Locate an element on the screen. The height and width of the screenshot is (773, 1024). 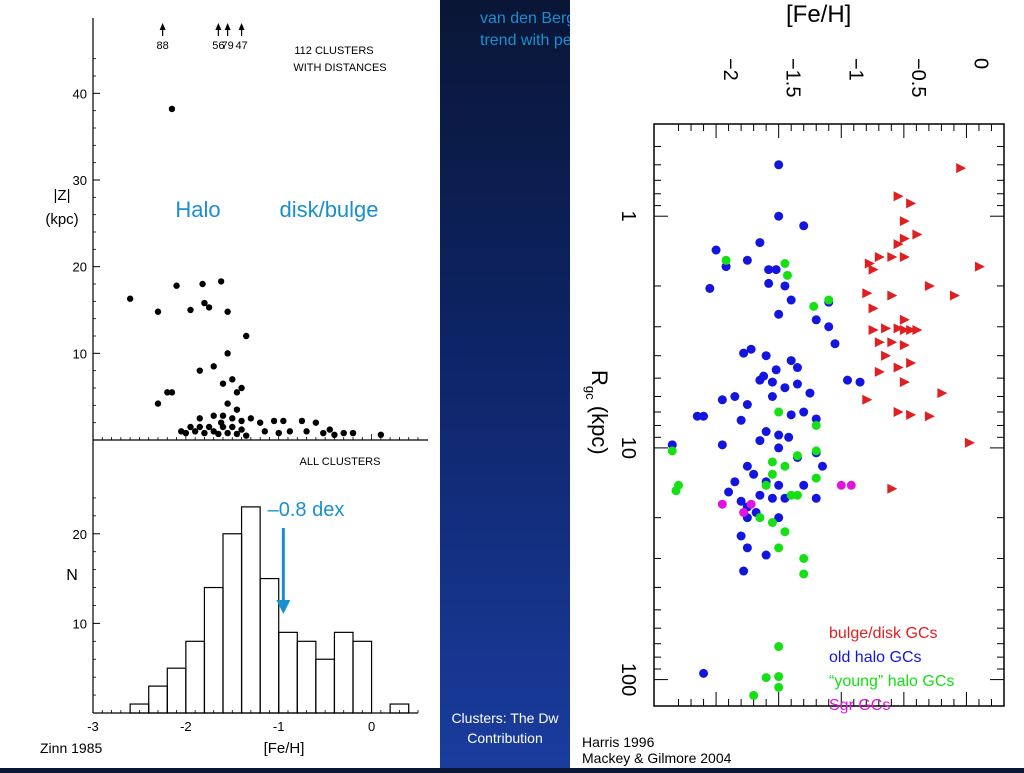
right-y-label: Rgc (kpc) is located at coordinates (597, 412).